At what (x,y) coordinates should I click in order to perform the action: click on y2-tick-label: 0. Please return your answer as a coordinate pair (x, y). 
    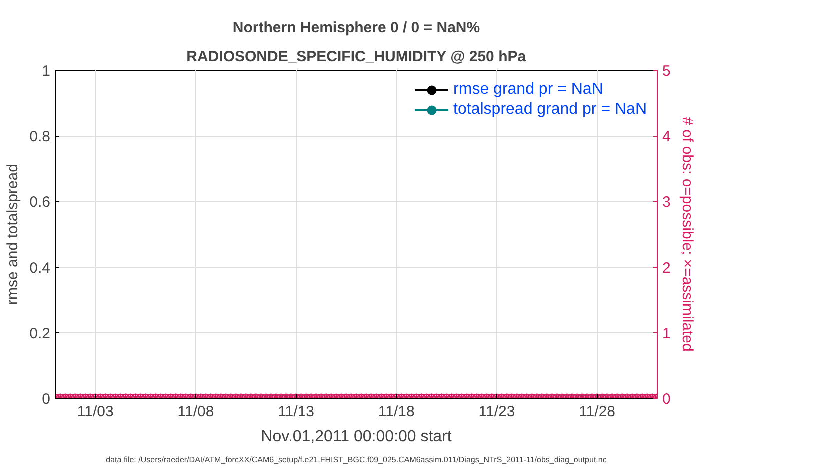
    Looking at the image, I should click on (666, 399).